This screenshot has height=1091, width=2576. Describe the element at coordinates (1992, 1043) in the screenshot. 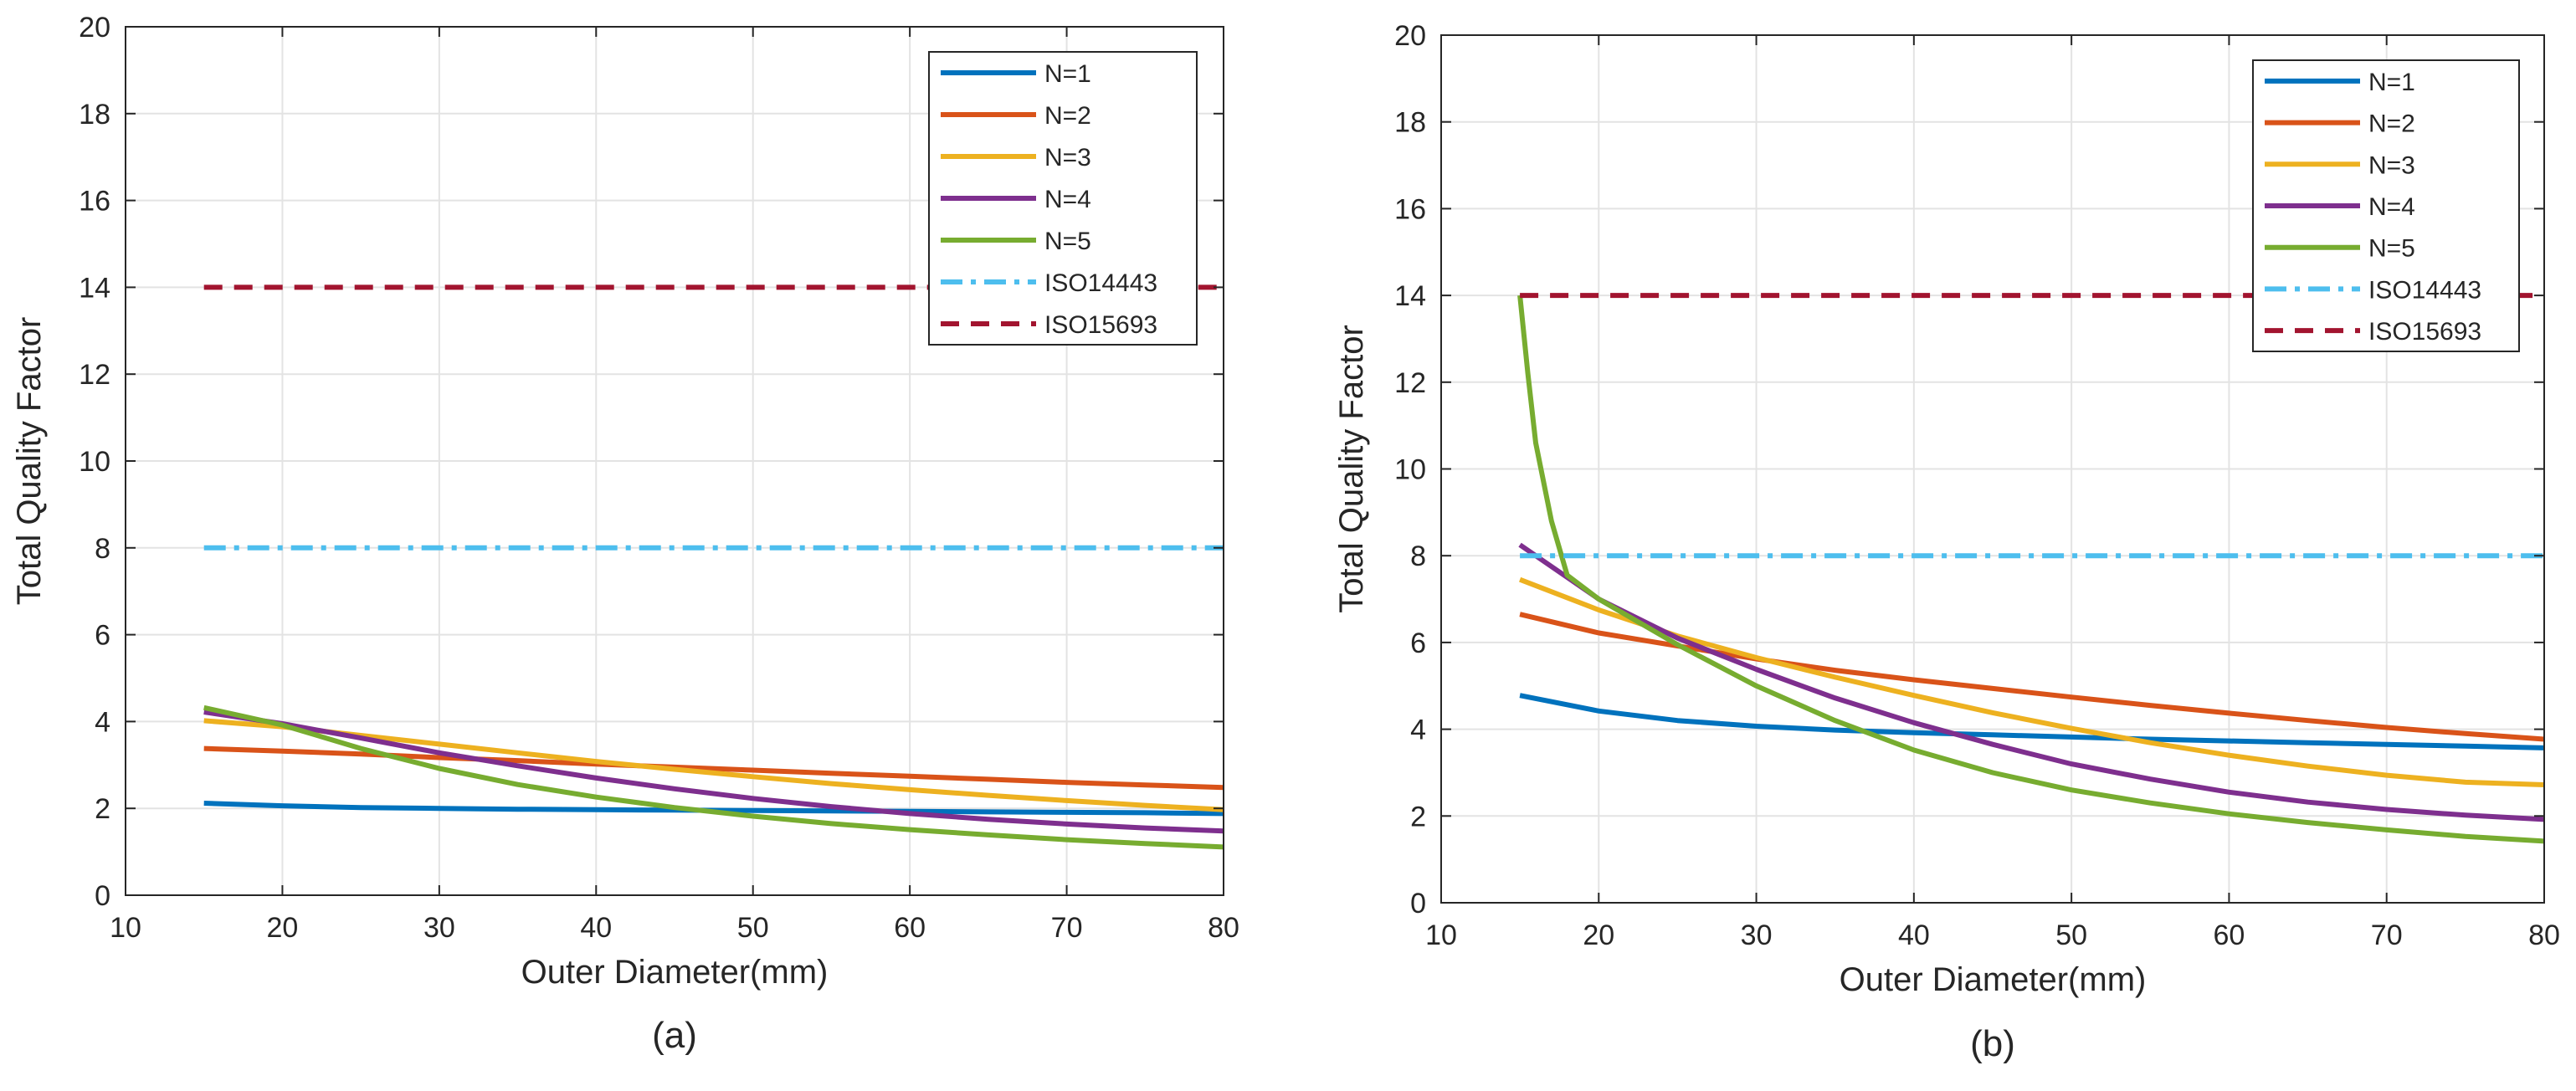

I see `panel-caption: (b)` at that location.